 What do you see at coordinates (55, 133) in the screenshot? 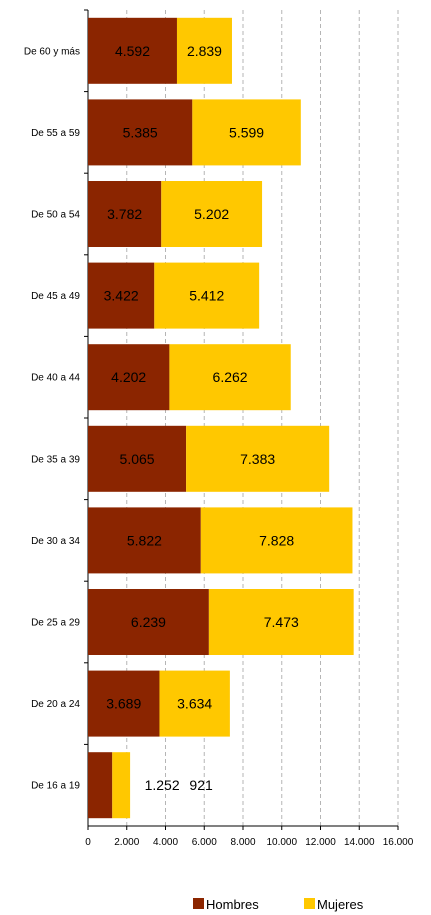
I see `category-label: De 55 a 59` at bounding box center [55, 133].